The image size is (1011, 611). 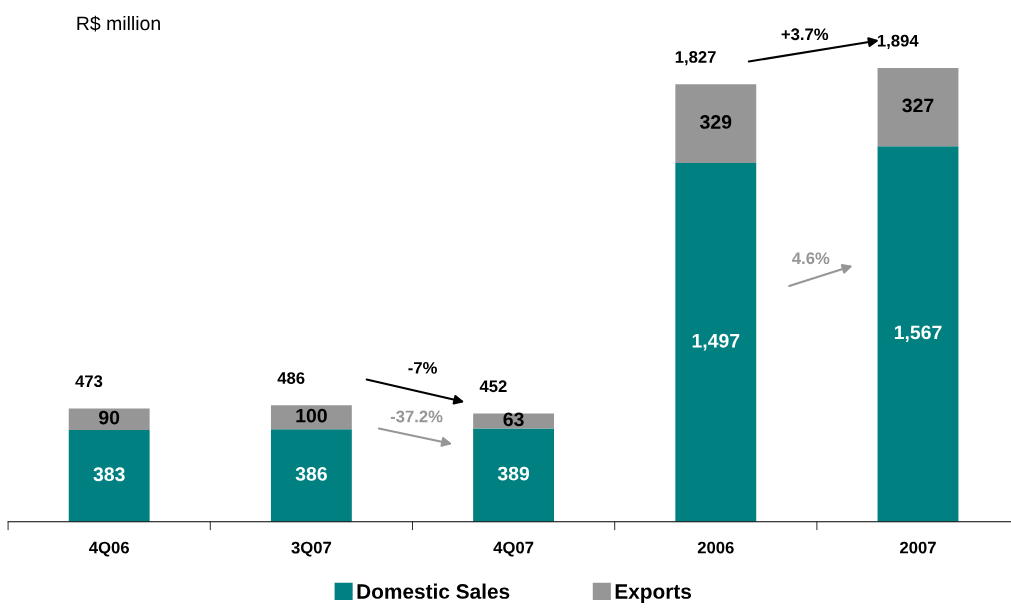 I want to click on data-label: 63, so click(x=513, y=419).